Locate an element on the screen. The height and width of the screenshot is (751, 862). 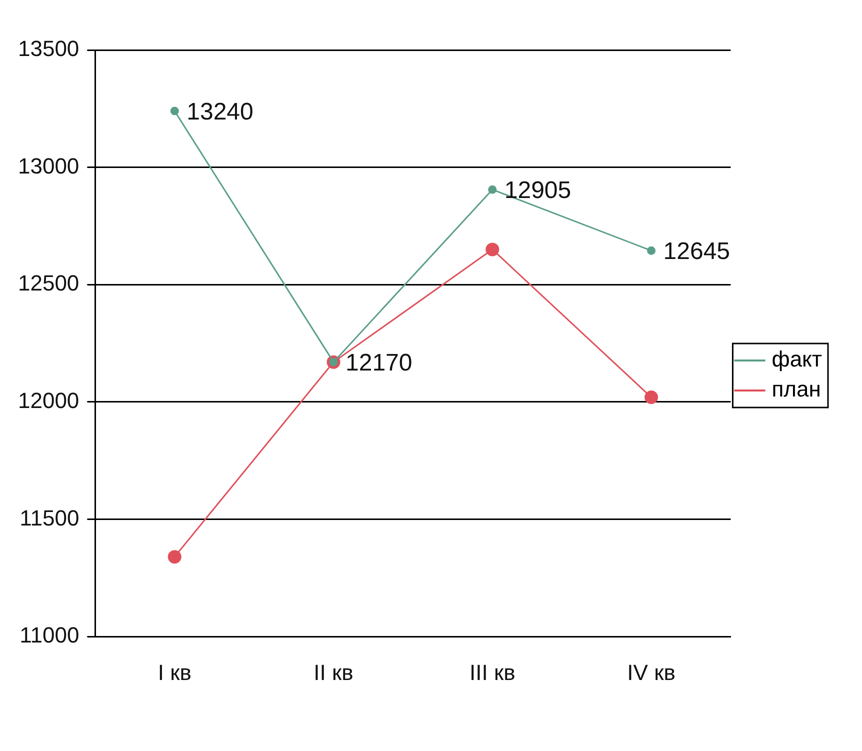
legend-label: факт is located at coordinates (797, 359).